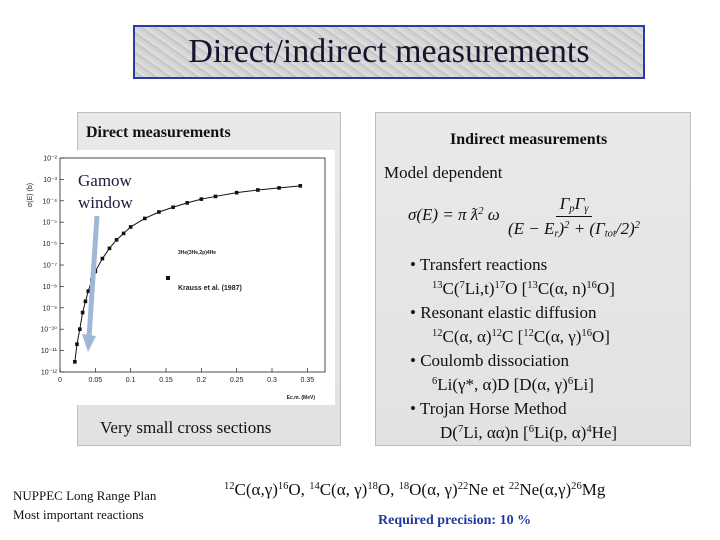 The image size is (720, 540). What do you see at coordinates (213, 253) in the screenshot?
I see `text-run: He` at bounding box center [213, 253].